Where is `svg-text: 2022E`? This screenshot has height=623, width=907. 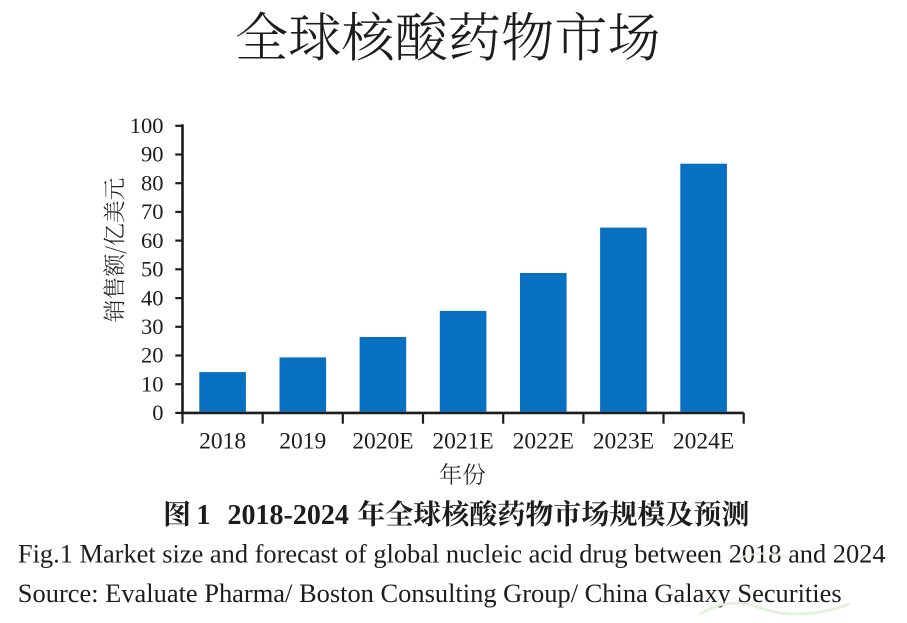
svg-text: 2022E is located at coordinates (543, 441).